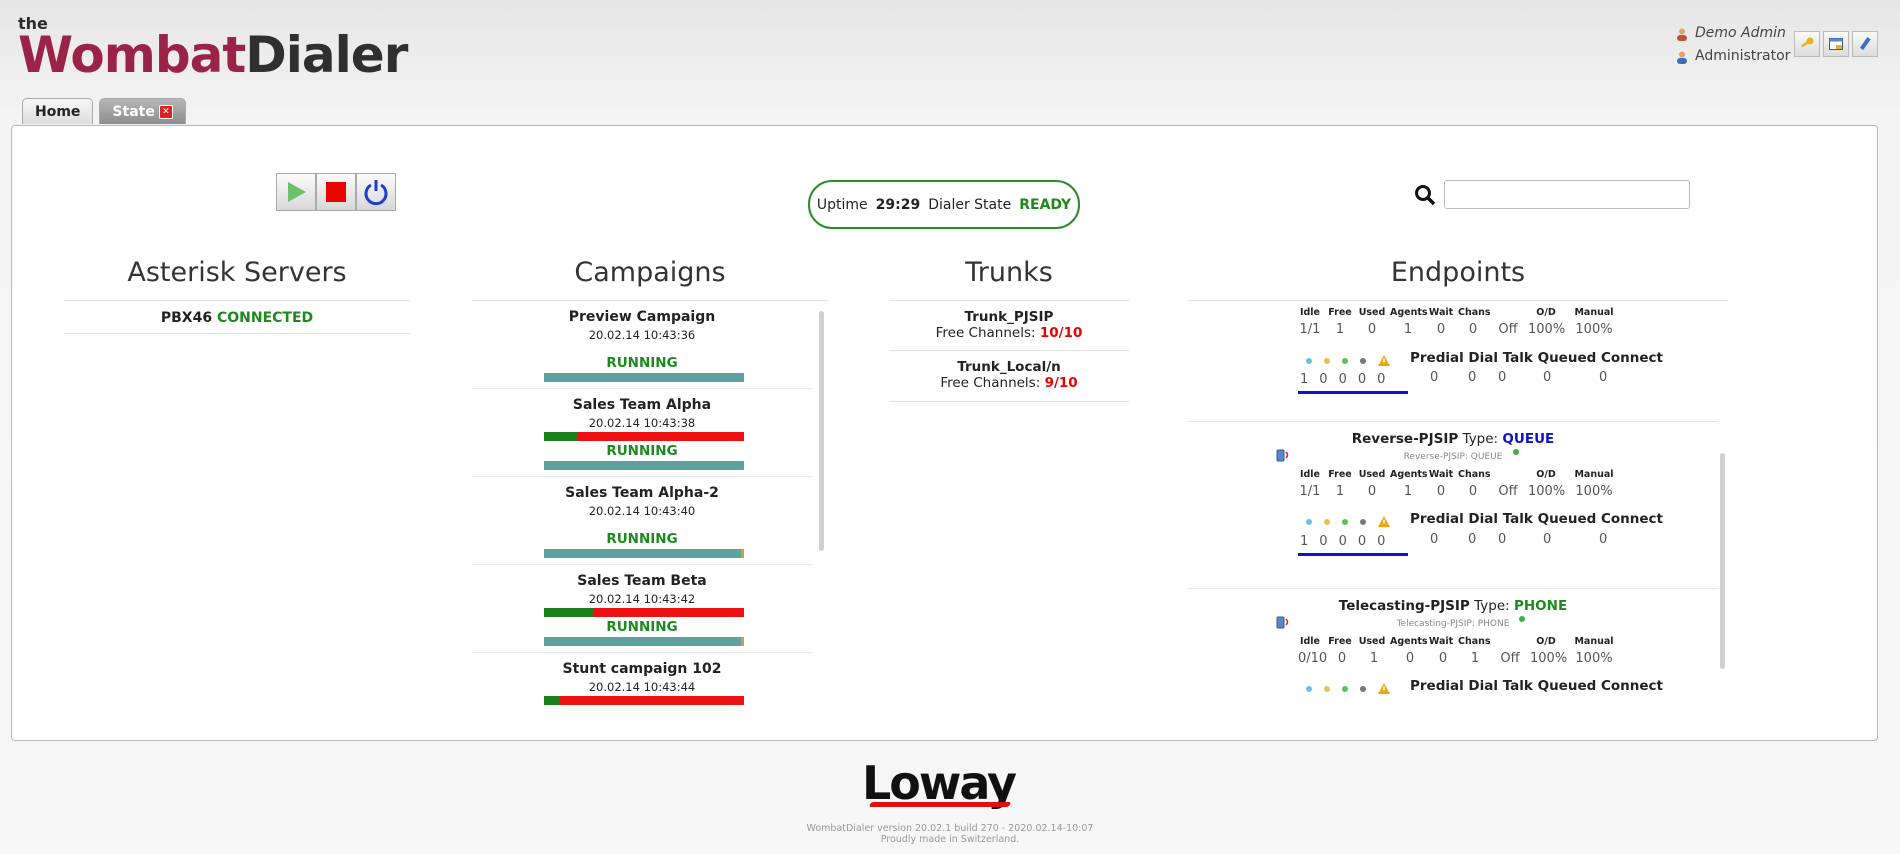  Describe the element at coordinates (1475, 658) in the screenshot. I see `stat-chans: 1` at that location.